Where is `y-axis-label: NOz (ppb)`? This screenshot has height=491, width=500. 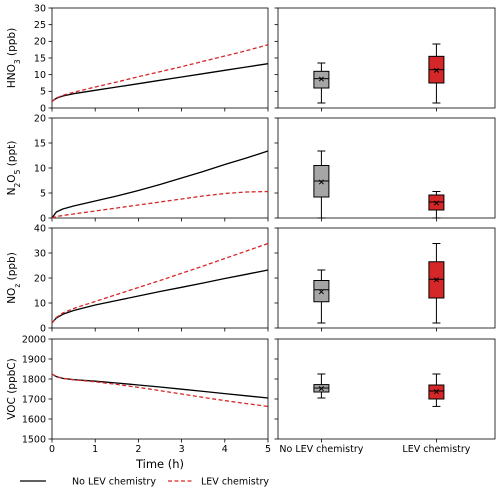
y-axis-label: NOz (ppb) is located at coordinates (14, 278).